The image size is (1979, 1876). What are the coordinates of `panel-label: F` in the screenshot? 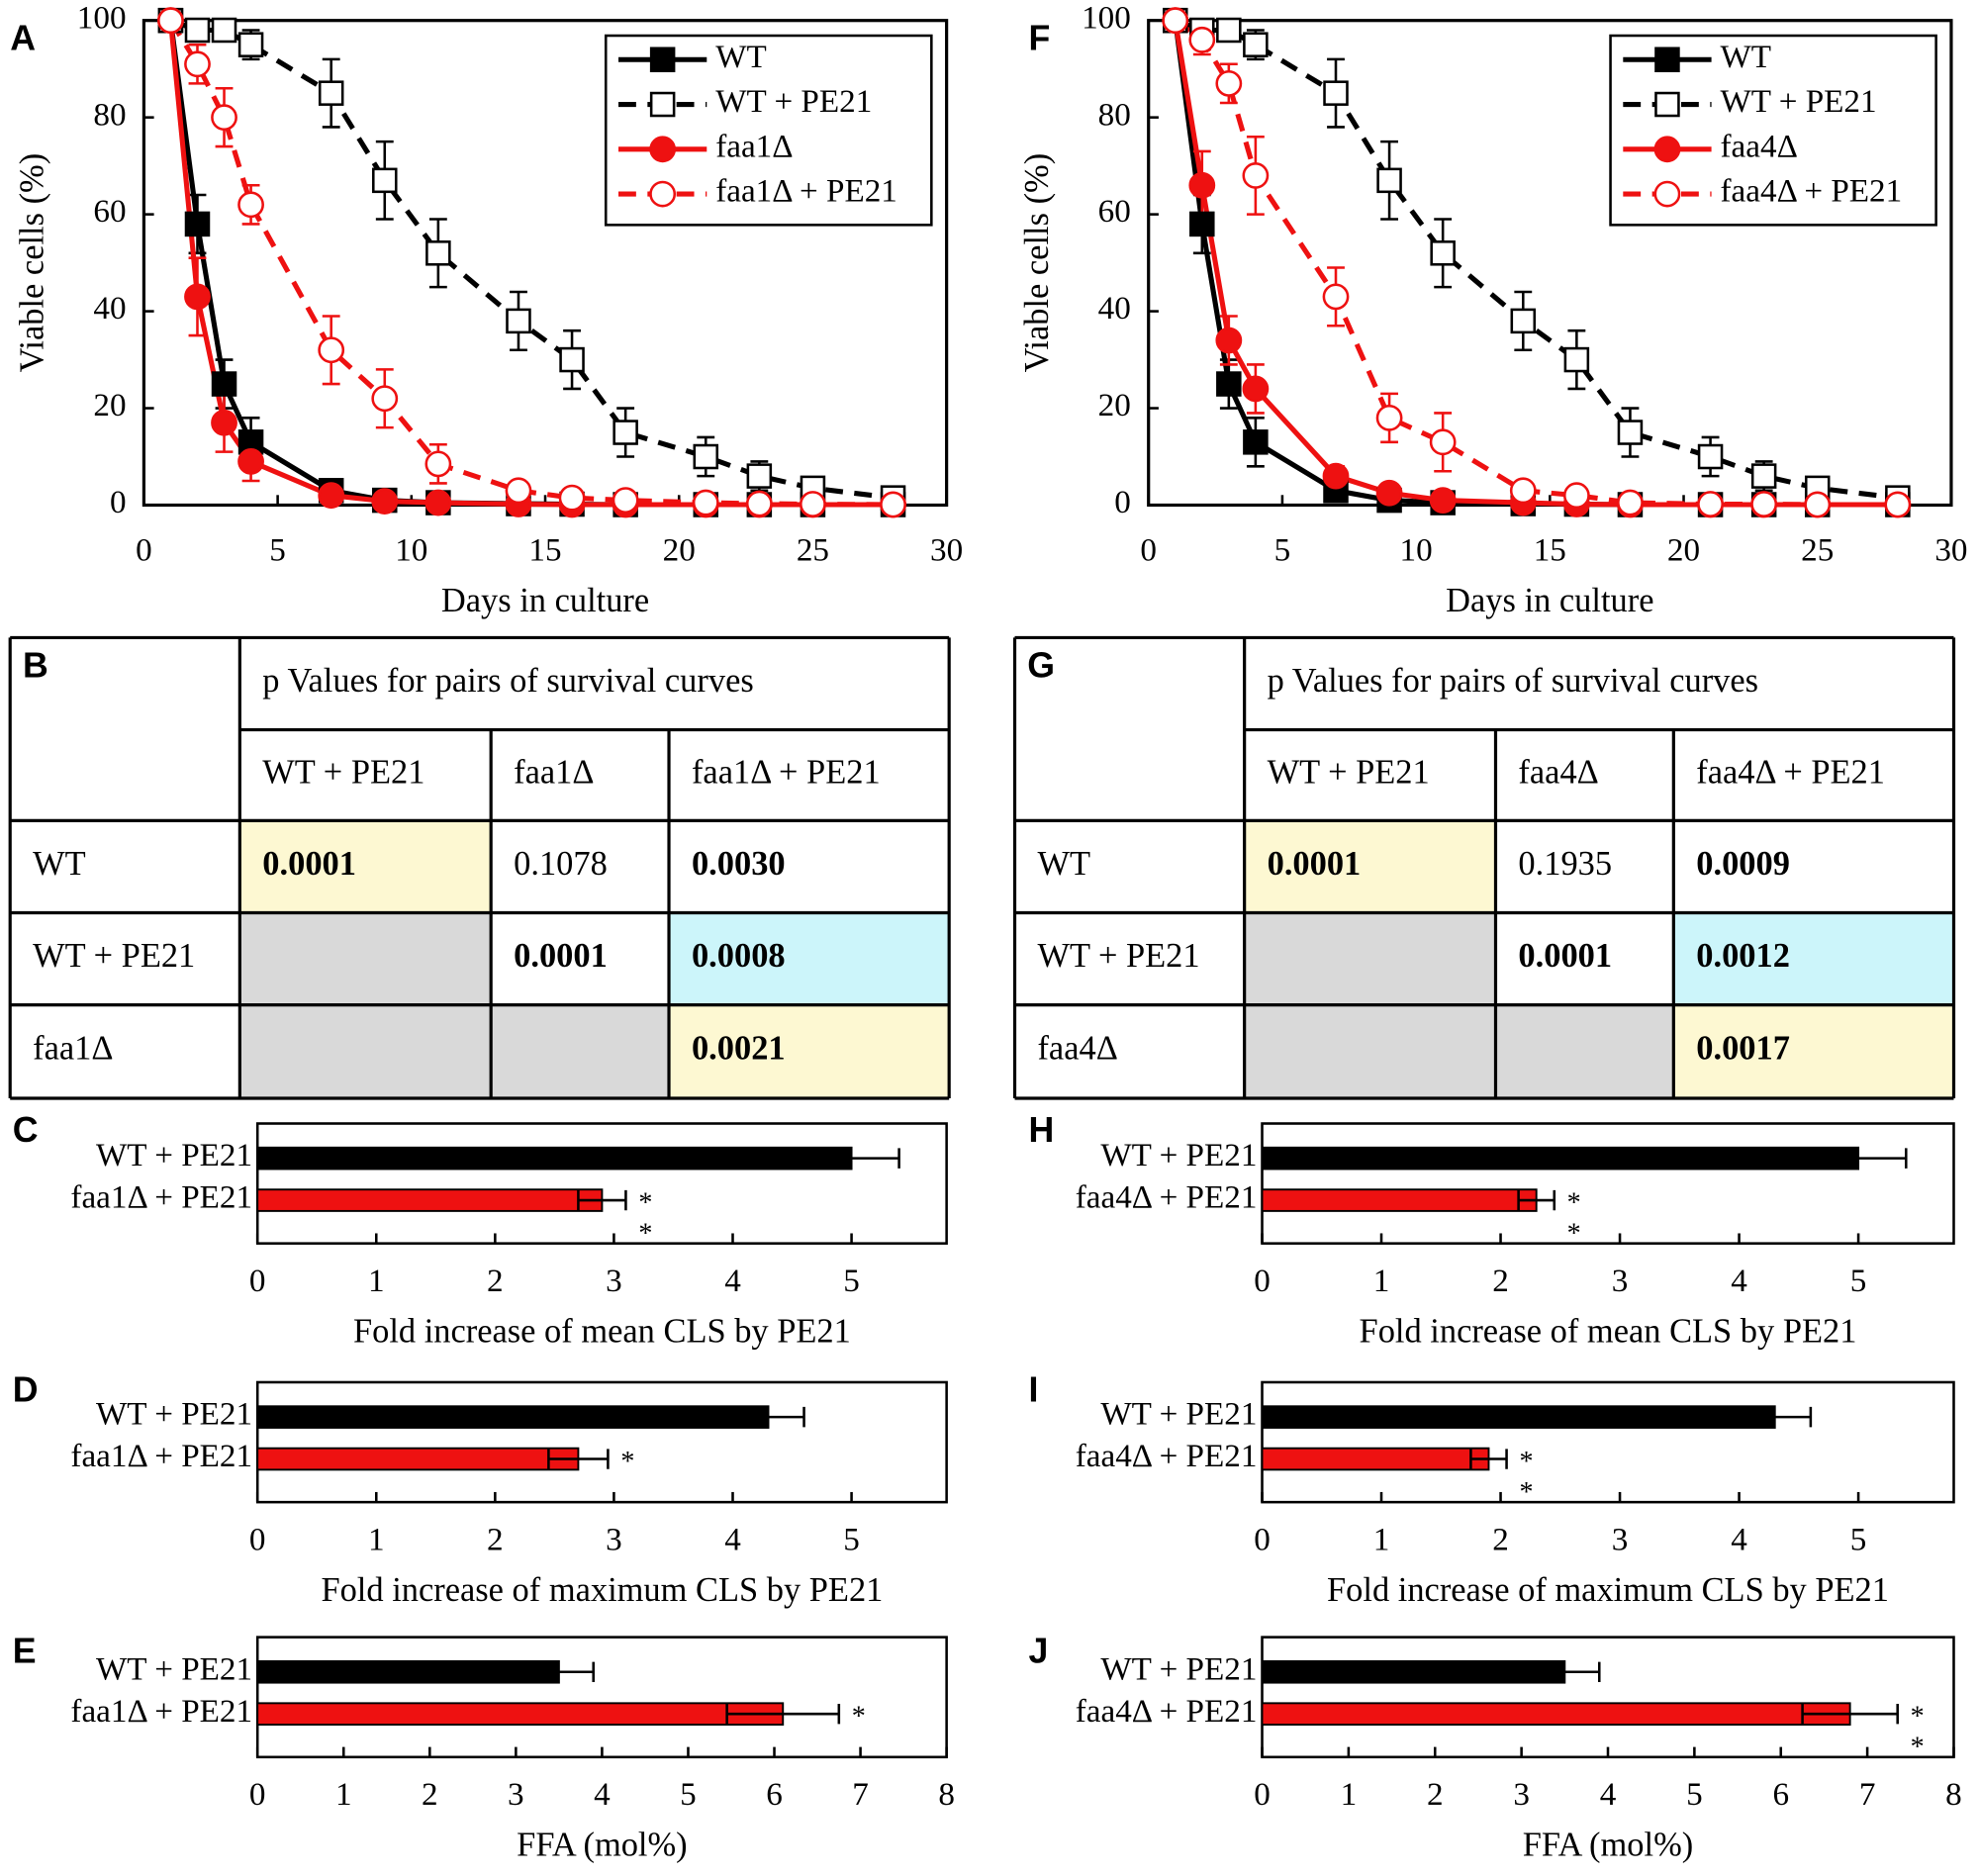 It's located at (1040, 38).